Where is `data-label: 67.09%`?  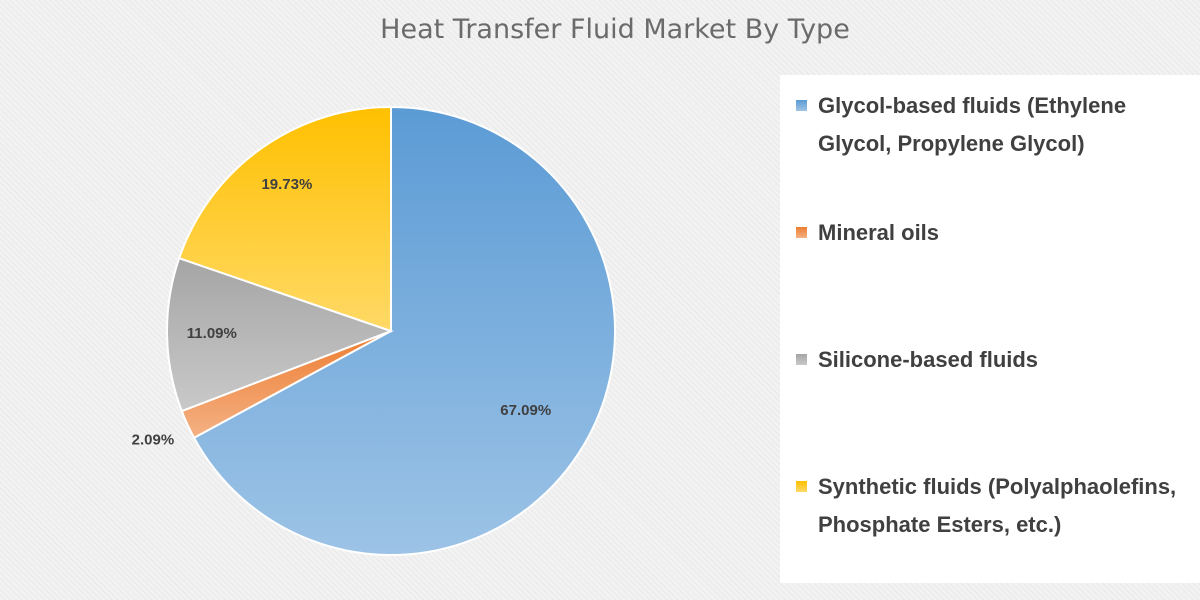 data-label: 67.09% is located at coordinates (525, 410).